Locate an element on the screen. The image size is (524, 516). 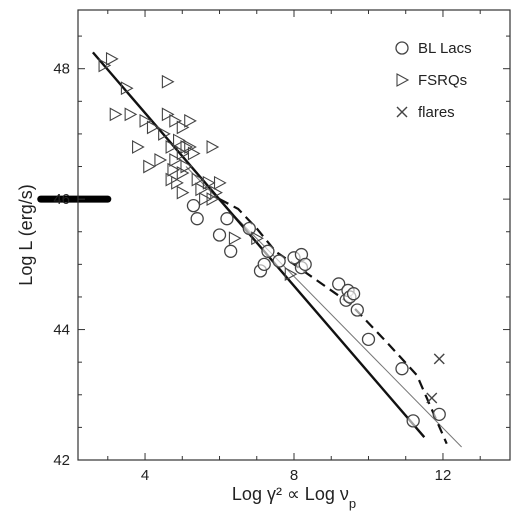
x-axis-label-subscript: p is located at coordinates (352, 503).